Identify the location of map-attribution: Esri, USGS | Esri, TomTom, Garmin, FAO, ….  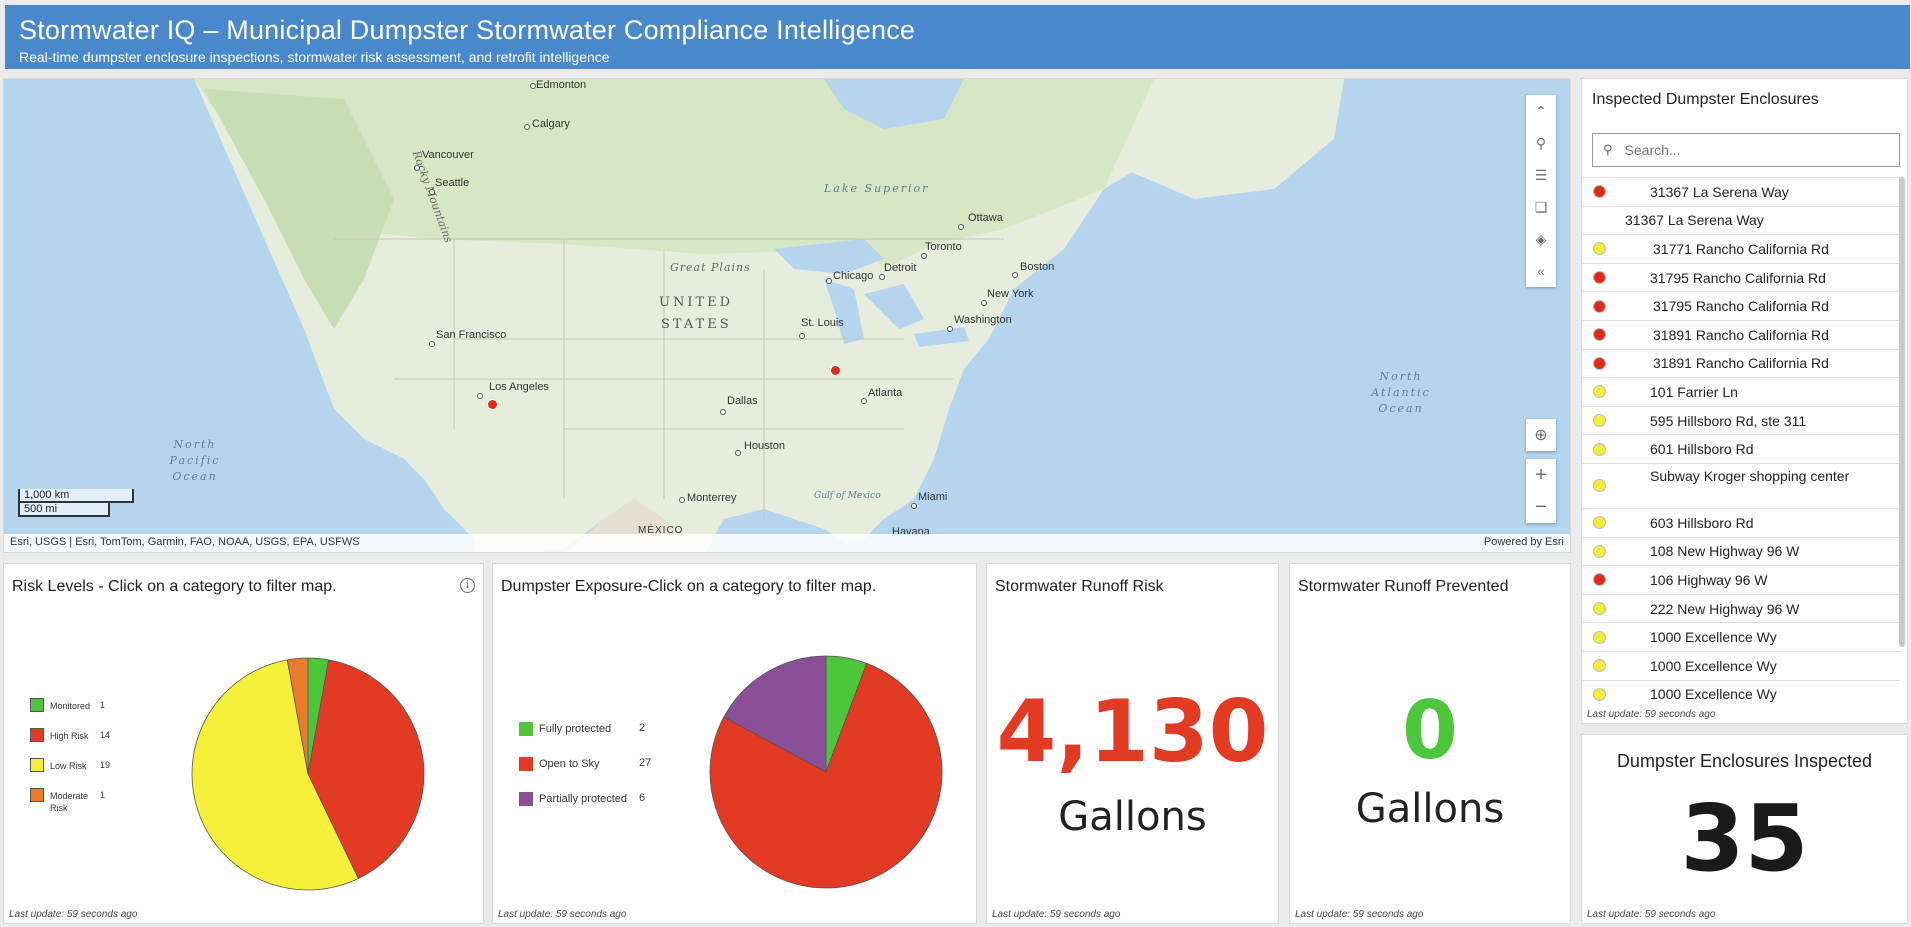
(787, 543).